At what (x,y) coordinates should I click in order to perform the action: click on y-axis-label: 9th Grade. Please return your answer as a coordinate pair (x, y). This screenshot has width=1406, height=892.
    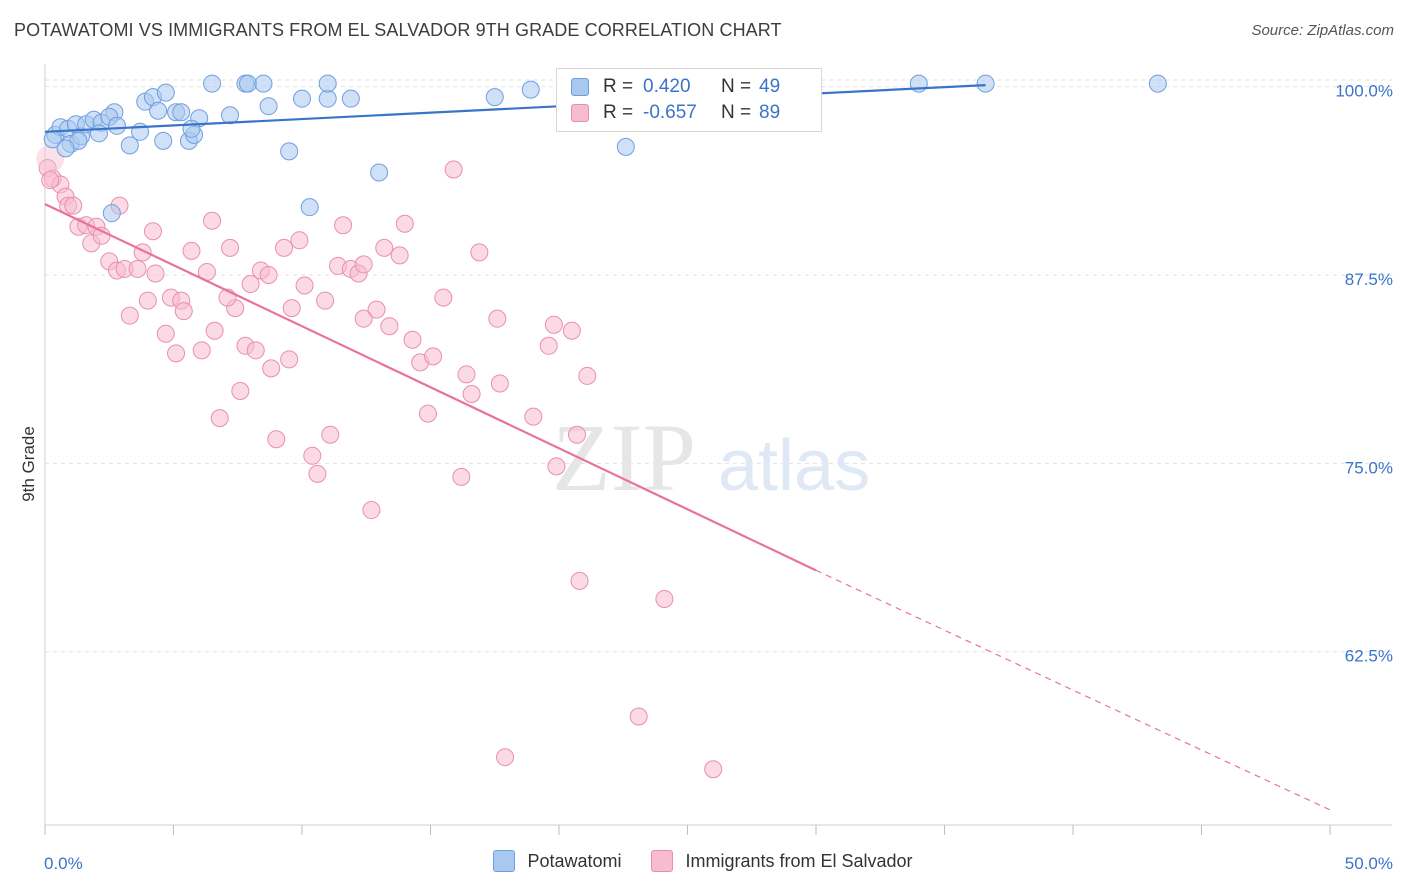
    Looking at the image, I should click on (28, 464).